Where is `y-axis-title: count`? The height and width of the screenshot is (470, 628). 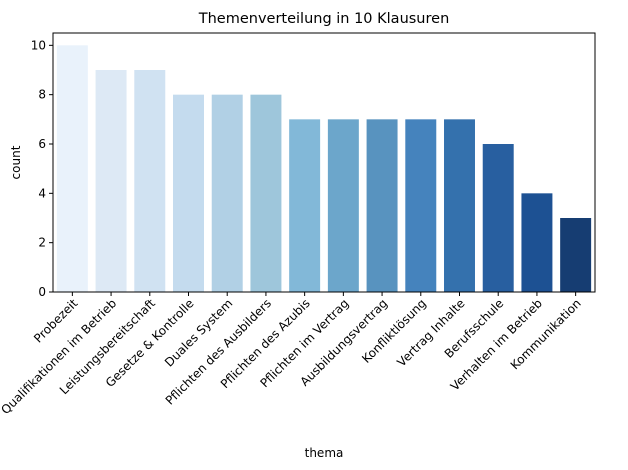 y-axis-title: count is located at coordinates (16, 162).